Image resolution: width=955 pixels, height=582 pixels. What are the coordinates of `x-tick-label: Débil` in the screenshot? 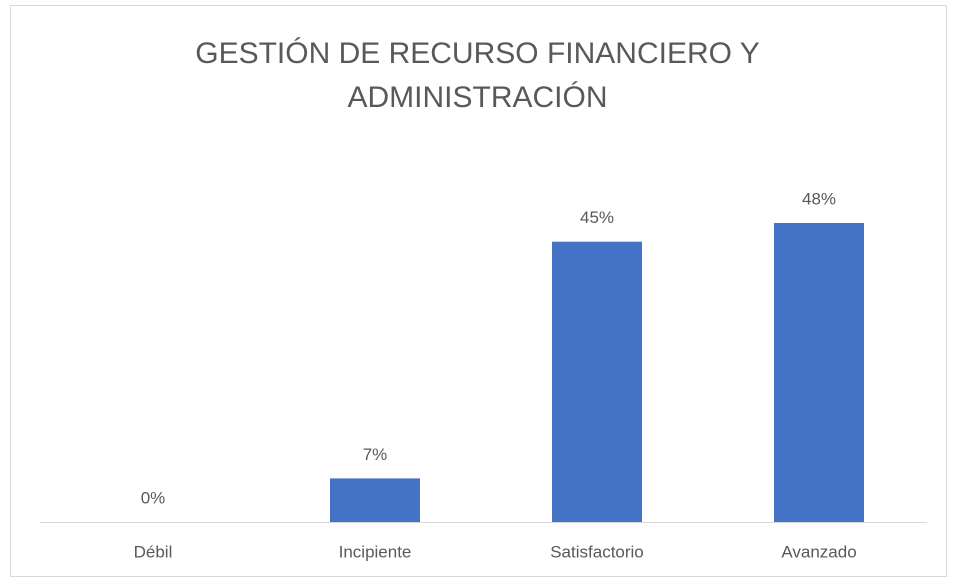 It's located at (153, 551).